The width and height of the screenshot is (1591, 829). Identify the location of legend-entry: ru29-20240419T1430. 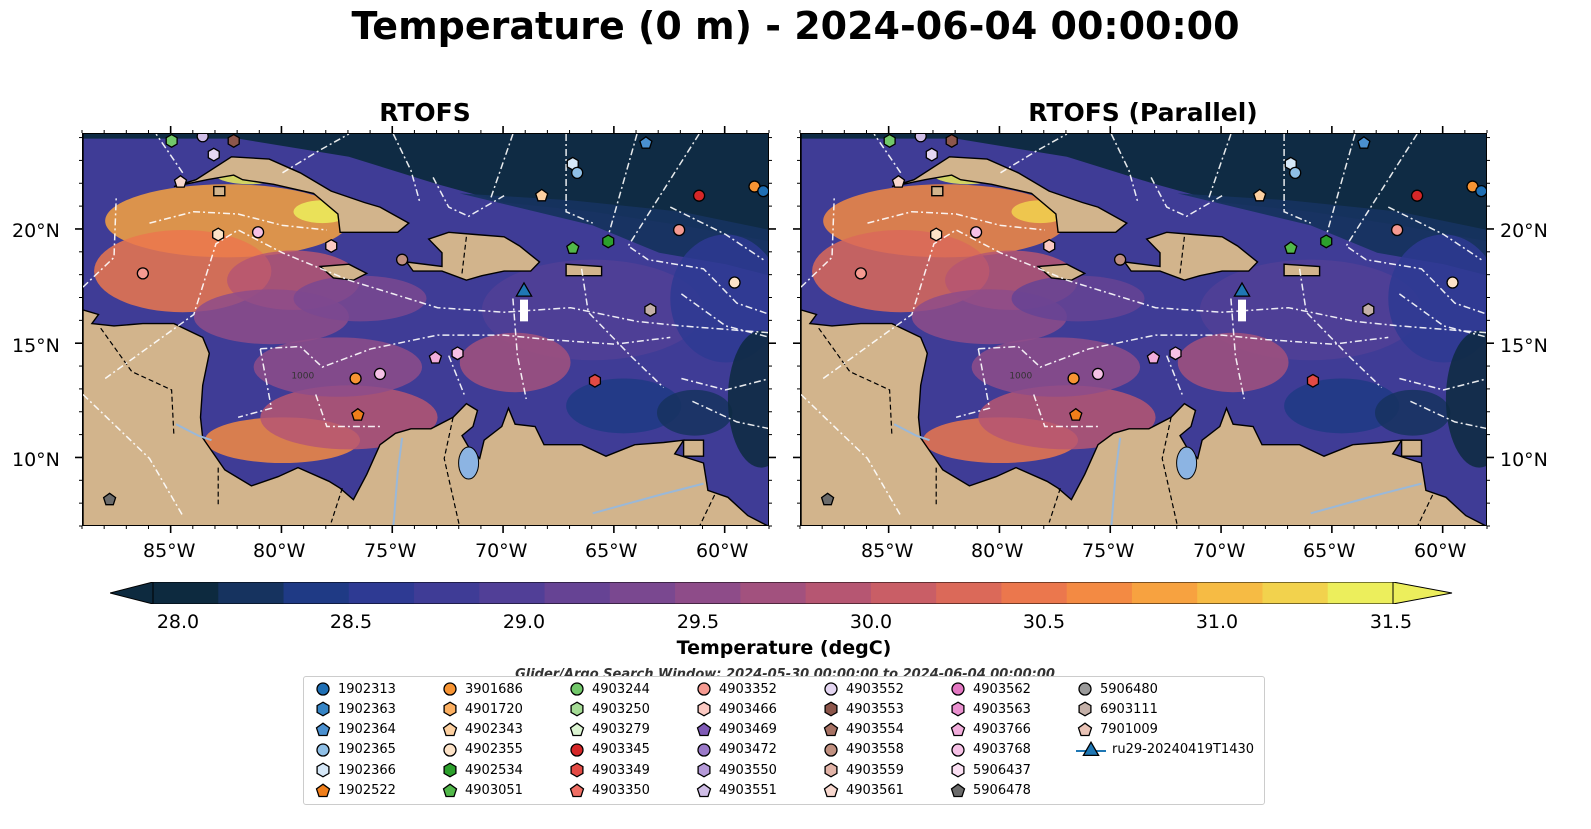
(1165, 750).